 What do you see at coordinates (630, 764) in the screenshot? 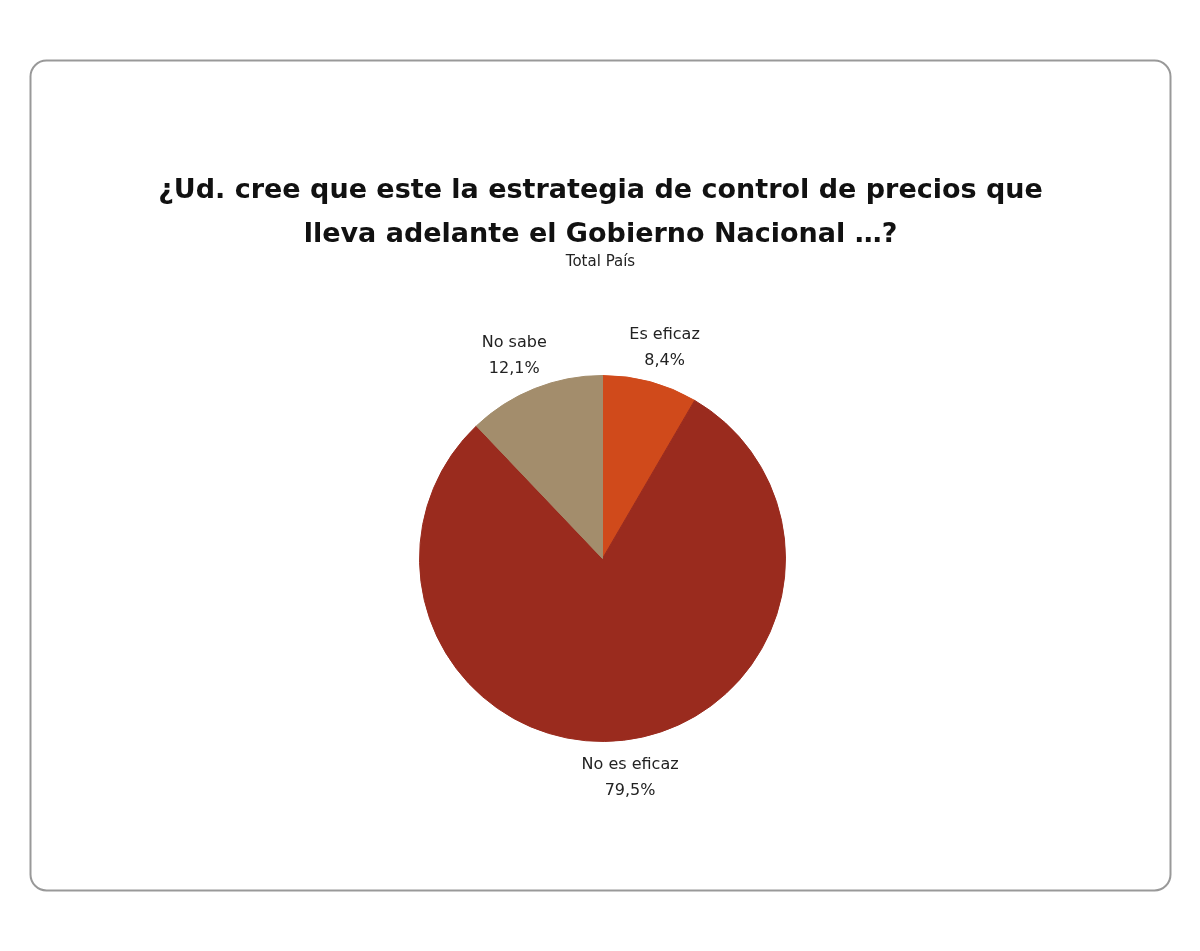
I see `slice-label: No es eficaz` at bounding box center [630, 764].